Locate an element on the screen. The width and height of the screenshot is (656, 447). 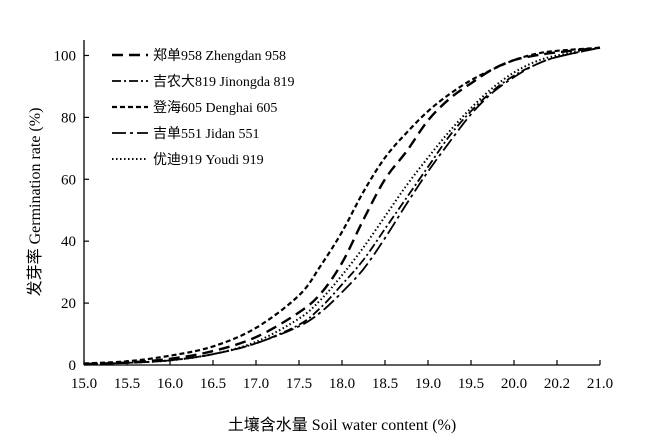
y-tick-label: 20 is located at coordinates (68, 304).